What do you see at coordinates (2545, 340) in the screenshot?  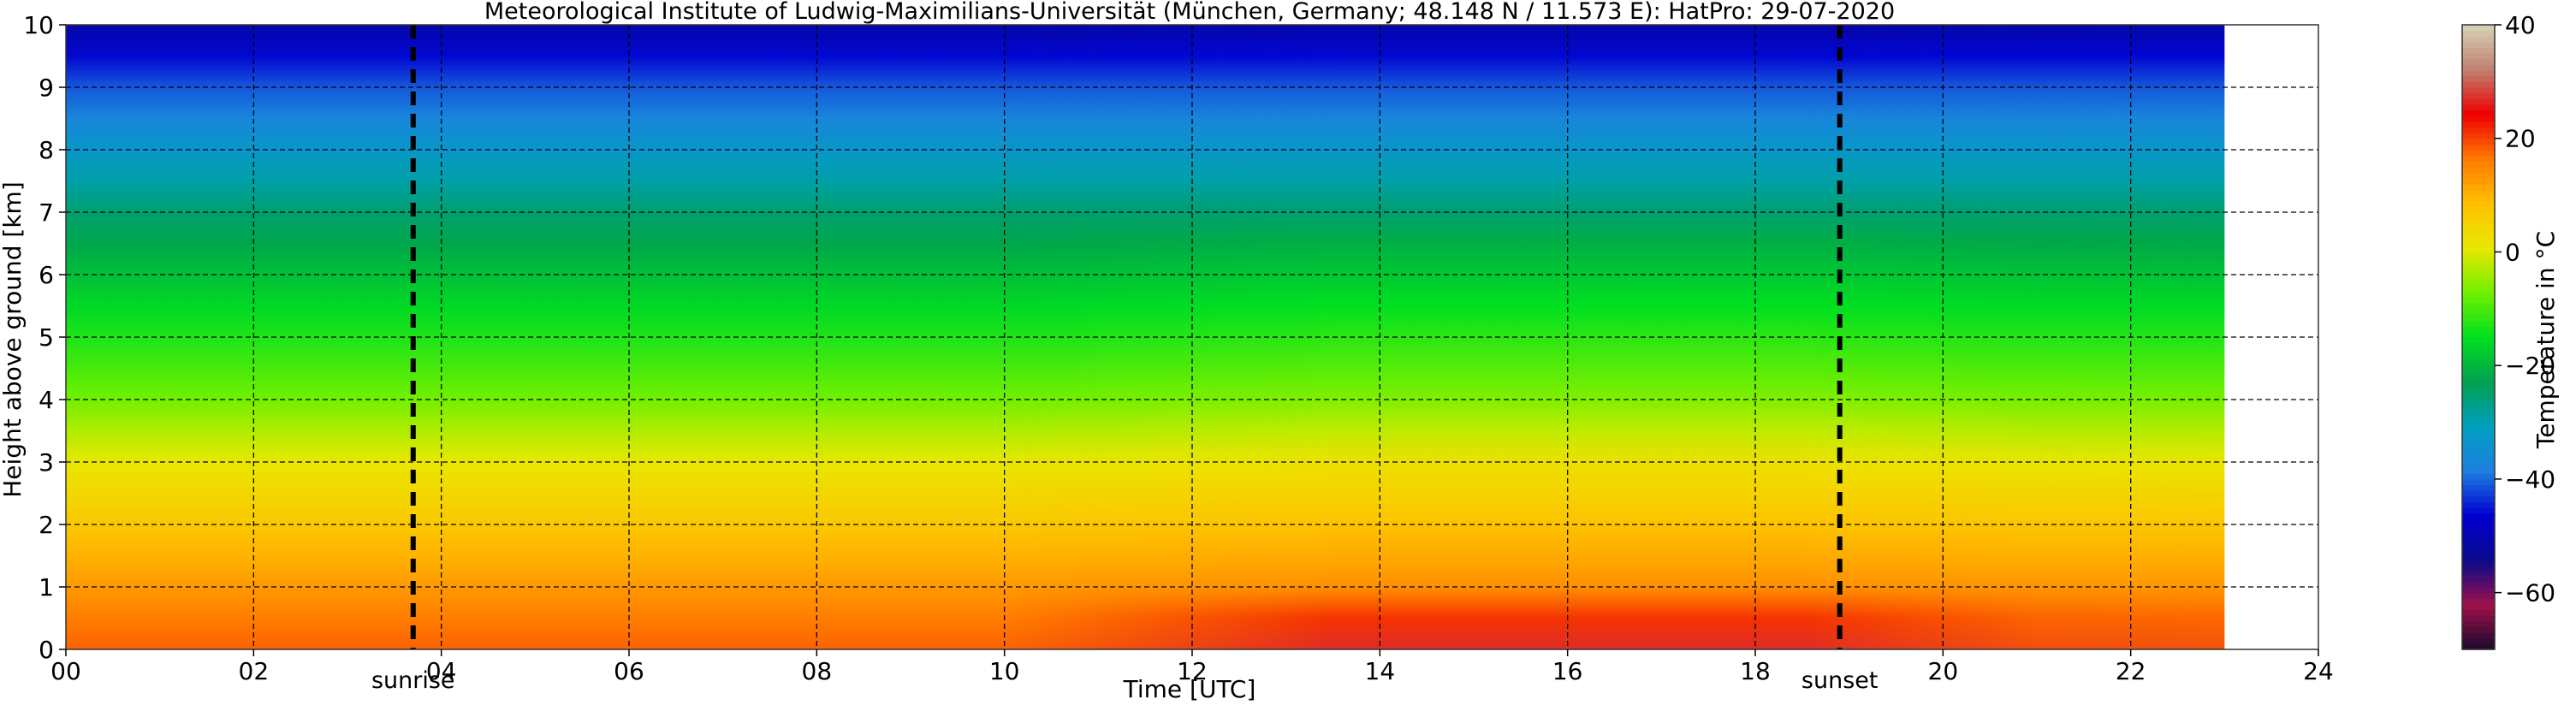 I see `colorbar-label: Temperature in °C` at bounding box center [2545, 340].